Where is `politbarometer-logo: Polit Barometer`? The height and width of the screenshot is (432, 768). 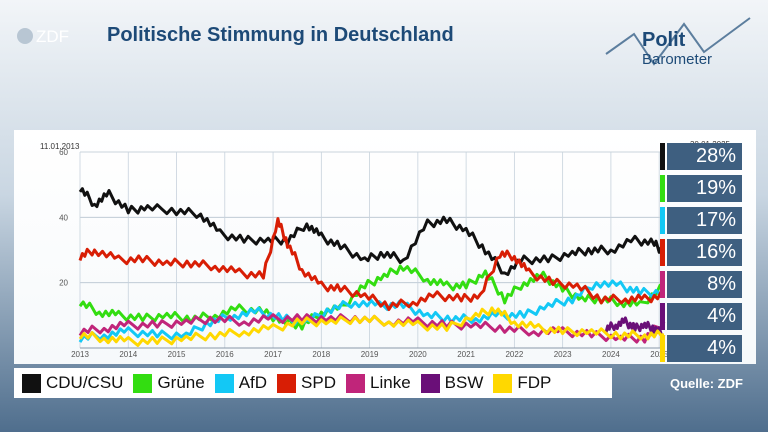
politbarometer-logo: Polit Barometer is located at coordinates (678, 42).